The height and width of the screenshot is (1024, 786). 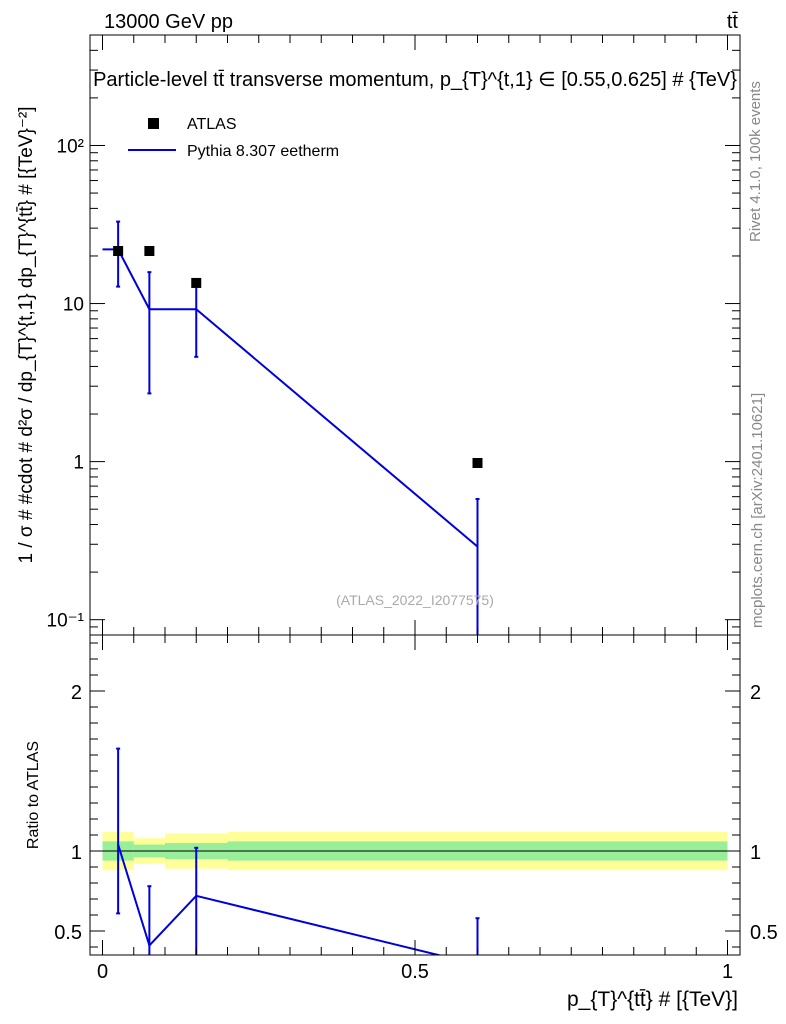 What do you see at coordinates (290, 398) in the screenshot?
I see `pythia-line` at bounding box center [290, 398].